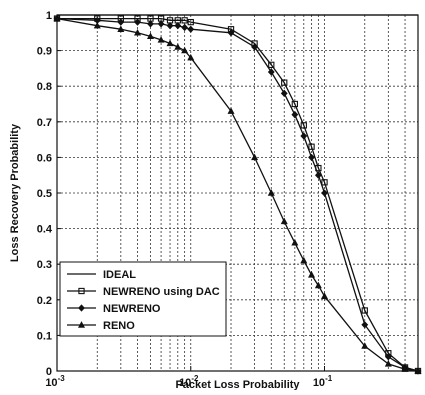  Describe the element at coordinates (101, 326) in the screenshot. I see `legend-item: RENO` at that location.